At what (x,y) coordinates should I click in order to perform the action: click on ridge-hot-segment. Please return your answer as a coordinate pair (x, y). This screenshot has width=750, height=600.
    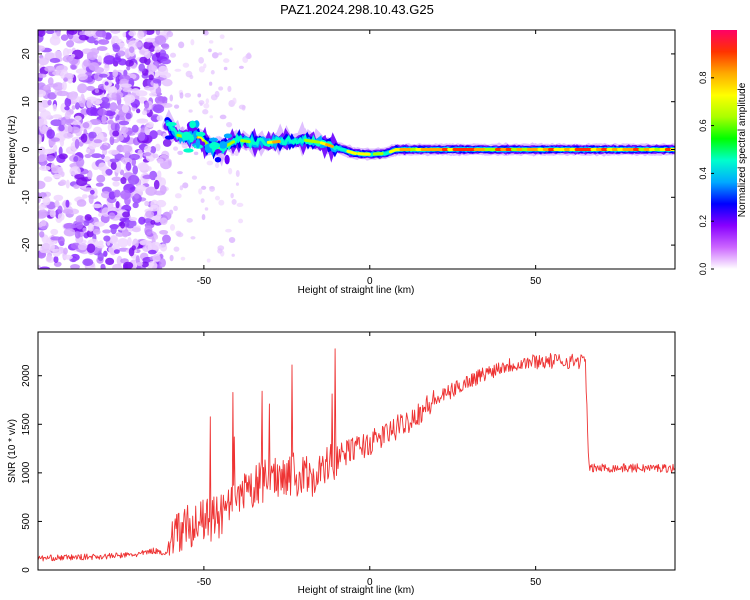
    Looking at the image, I should click on (352, 152).